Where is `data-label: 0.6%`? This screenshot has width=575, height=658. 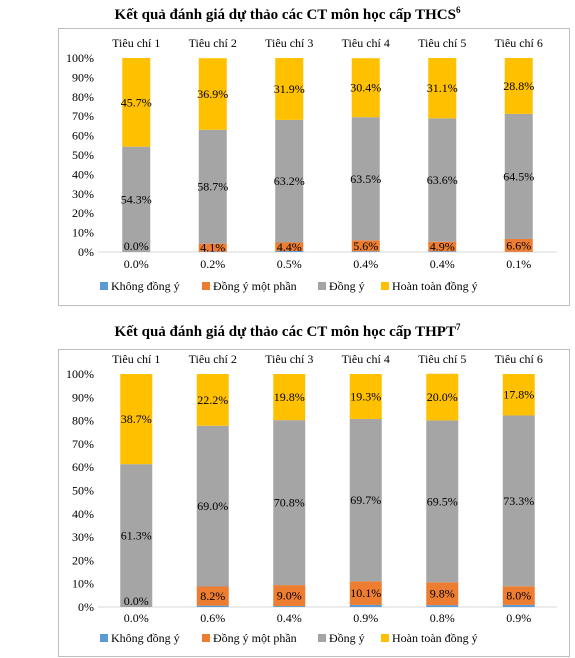 data-label: 0.6% is located at coordinates (212, 618).